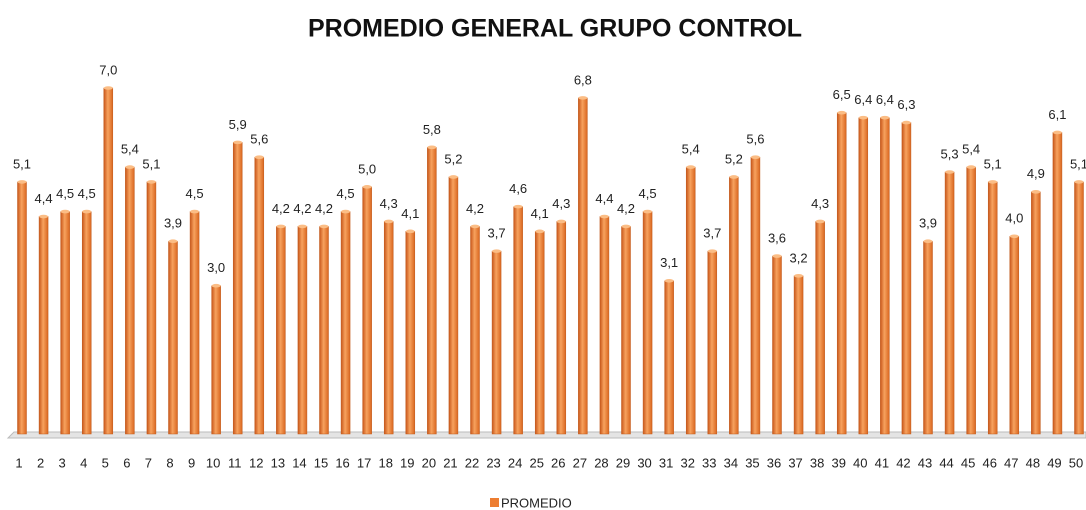 Image resolution: width=1086 pixels, height=510 pixels. Describe the element at coordinates (666, 462) in the screenshot. I see `x-tick-label: 31` at that location.